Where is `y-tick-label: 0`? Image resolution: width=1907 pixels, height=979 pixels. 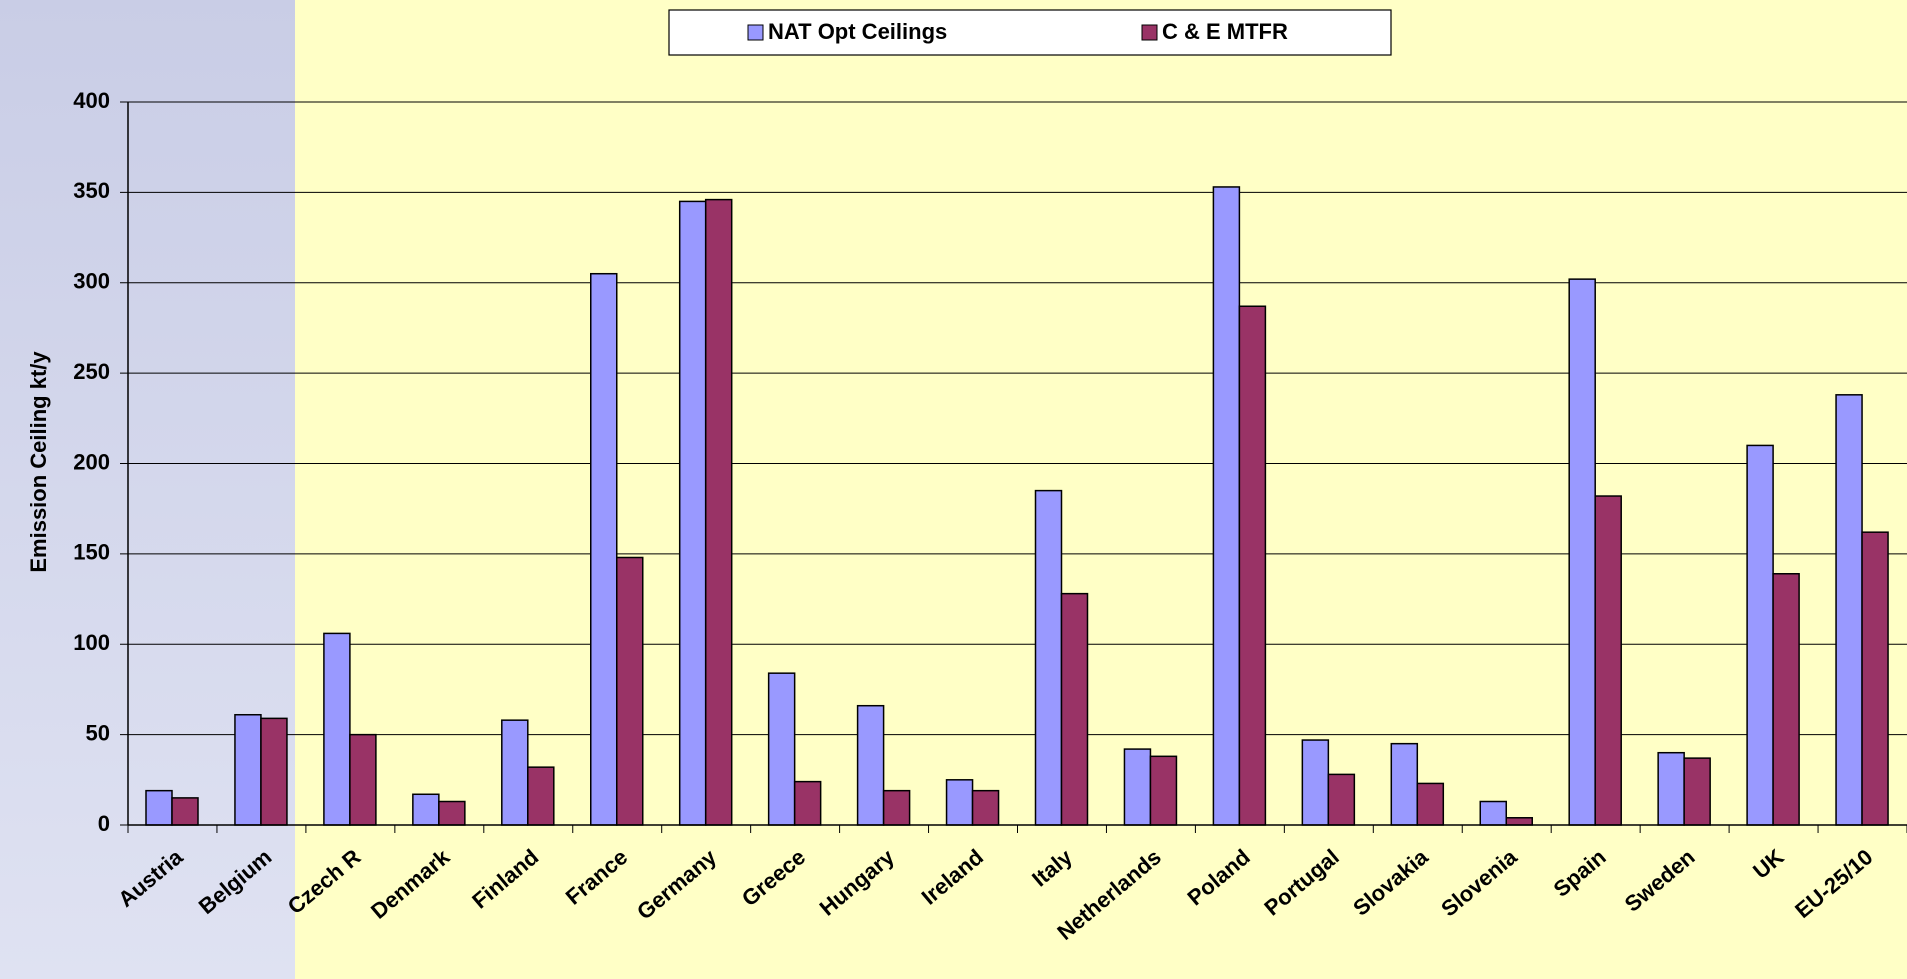 y-tick-label: 0 is located at coordinates (104, 823).